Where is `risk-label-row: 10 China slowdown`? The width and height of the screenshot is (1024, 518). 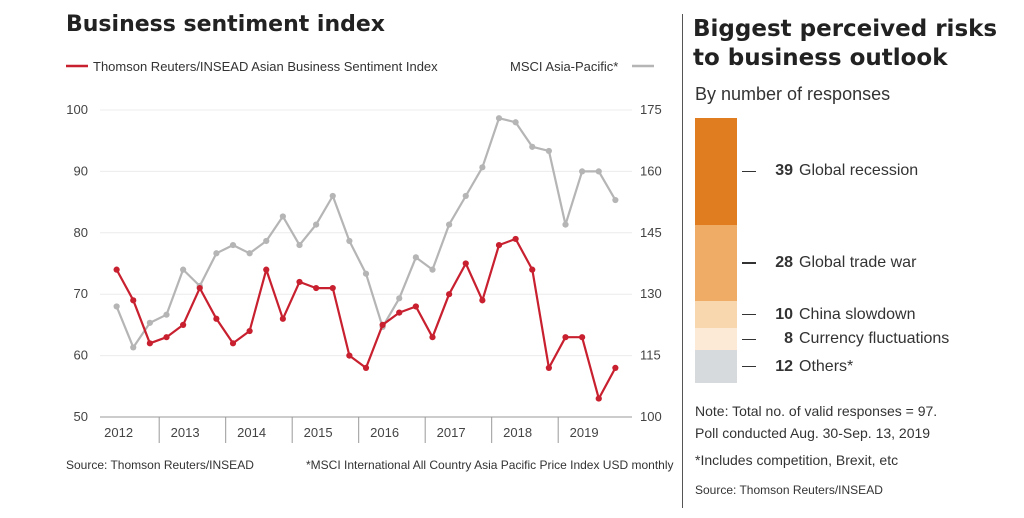
risk-label-row: 10 China slowdown is located at coordinates (829, 315).